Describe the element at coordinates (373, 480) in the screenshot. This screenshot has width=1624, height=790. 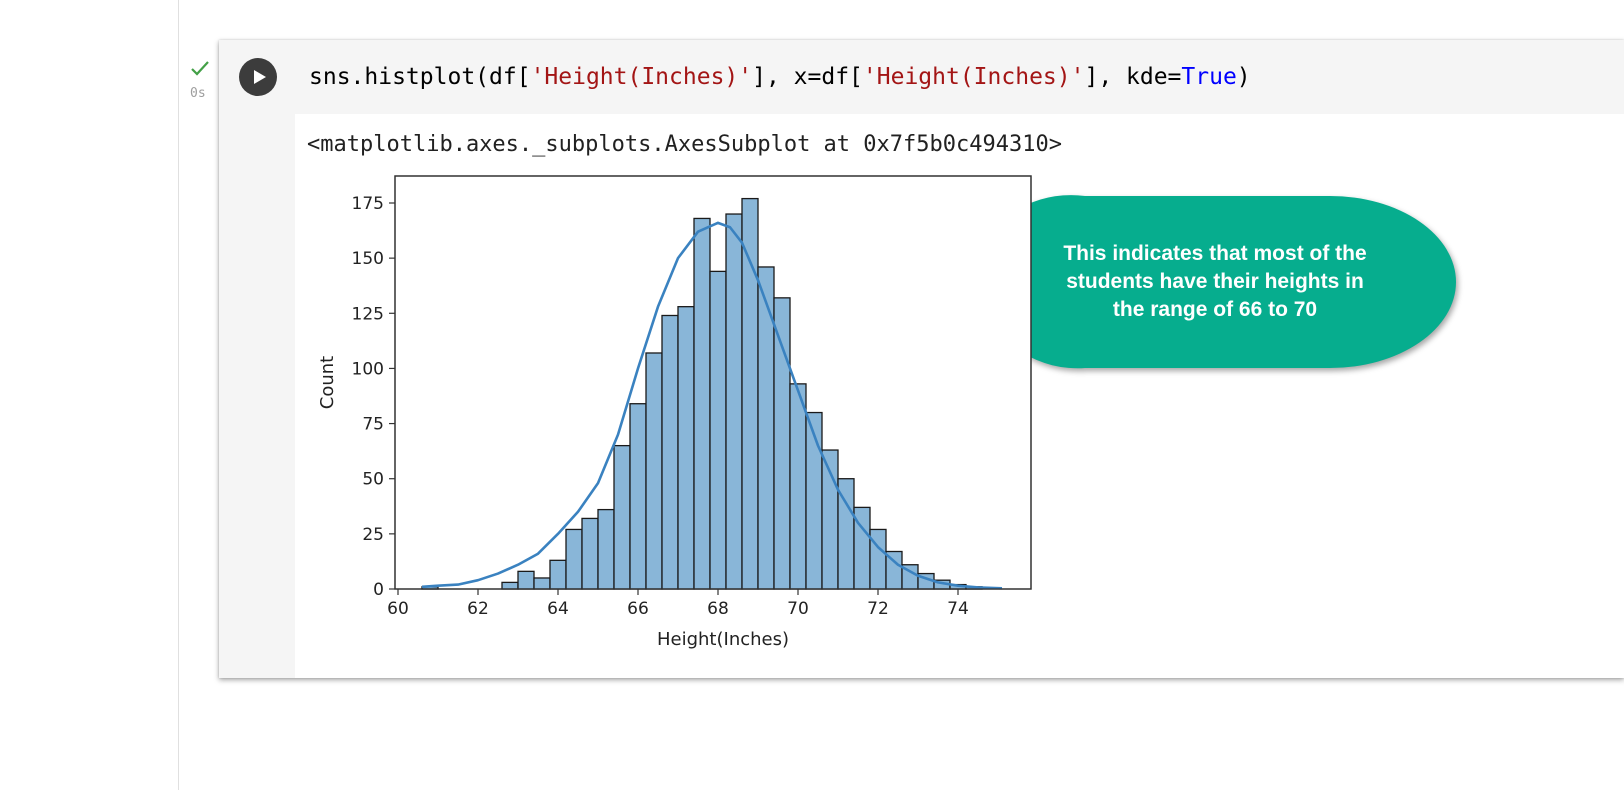
I see `y-tick-label: 50` at that location.